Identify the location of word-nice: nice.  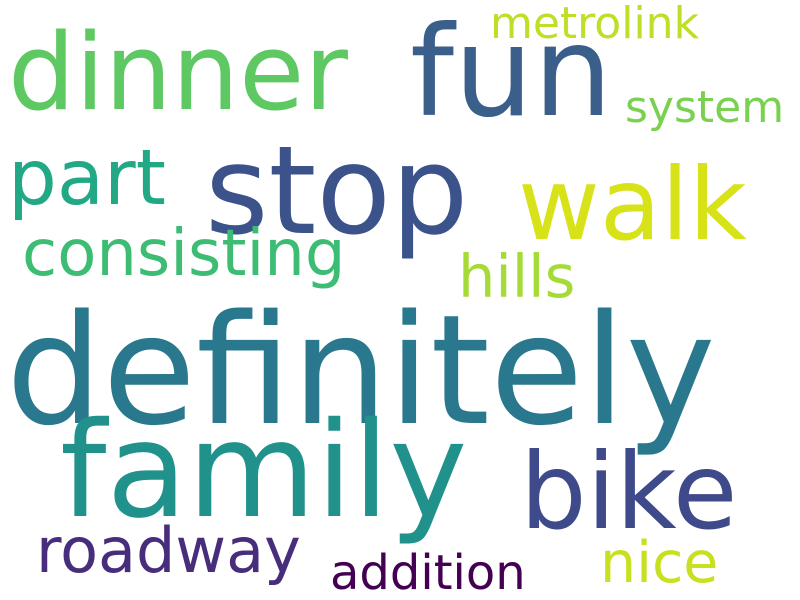
(659, 563).